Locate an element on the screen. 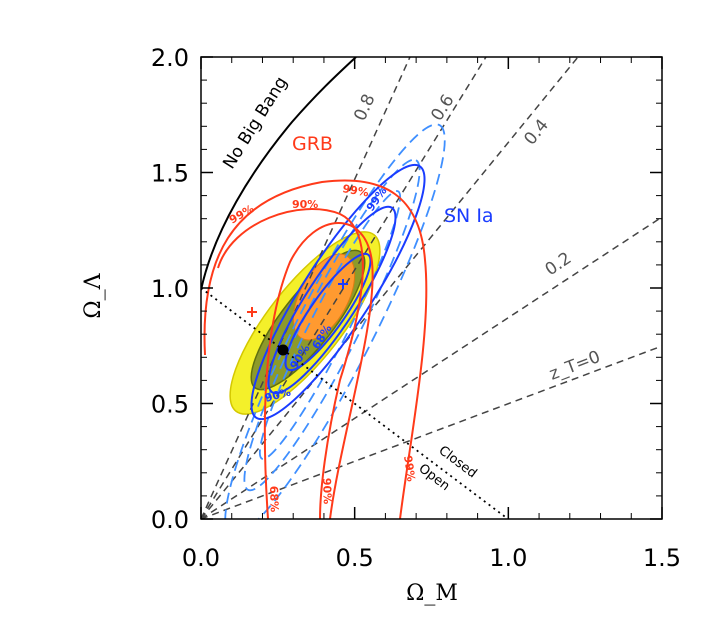 Image resolution: width=721 pixels, height=634 pixels. x-axis-label: Ω_M is located at coordinates (432, 593).